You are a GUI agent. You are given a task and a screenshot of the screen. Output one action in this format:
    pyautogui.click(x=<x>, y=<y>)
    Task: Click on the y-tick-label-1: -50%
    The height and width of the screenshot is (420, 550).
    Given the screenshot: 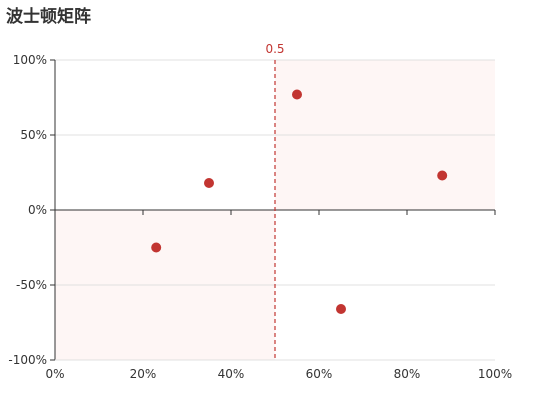 What is the action you would take?
    pyautogui.click(x=31, y=285)
    